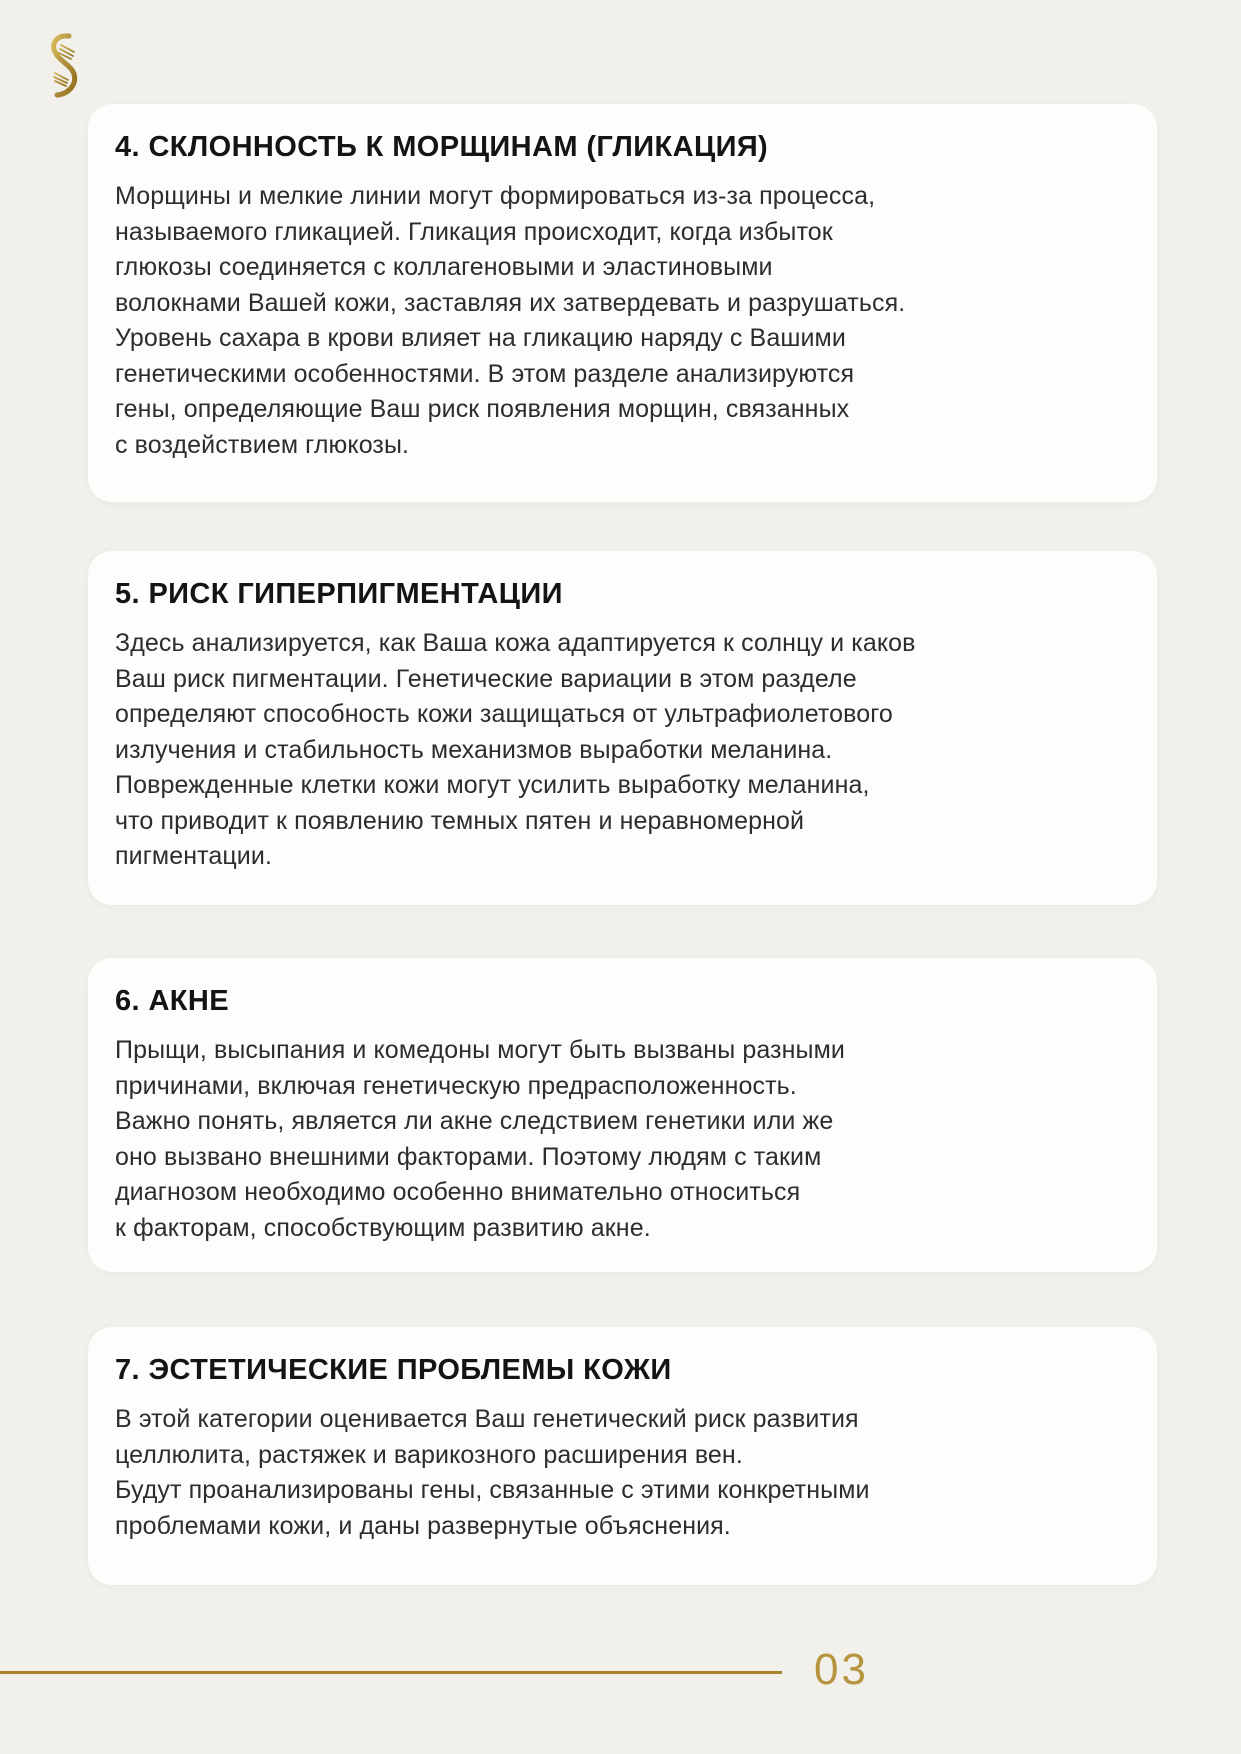 The image size is (1241, 1754). What do you see at coordinates (841, 1669) in the screenshot?
I see `page-number: 03` at bounding box center [841, 1669].